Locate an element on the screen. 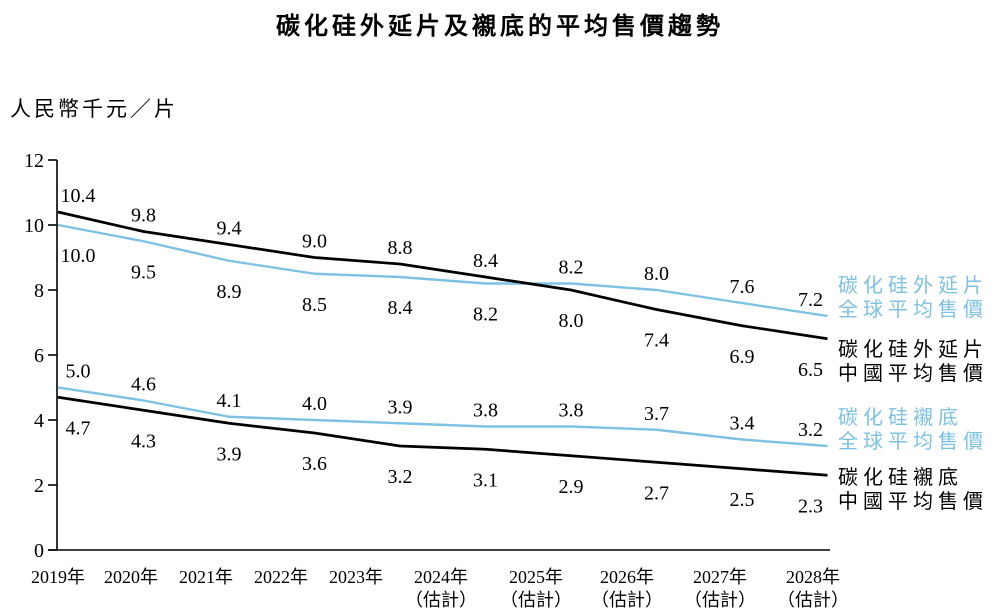 The width and height of the screenshot is (1000, 615). x-tick-label: 2019年 is located at coordinates (58, 577).